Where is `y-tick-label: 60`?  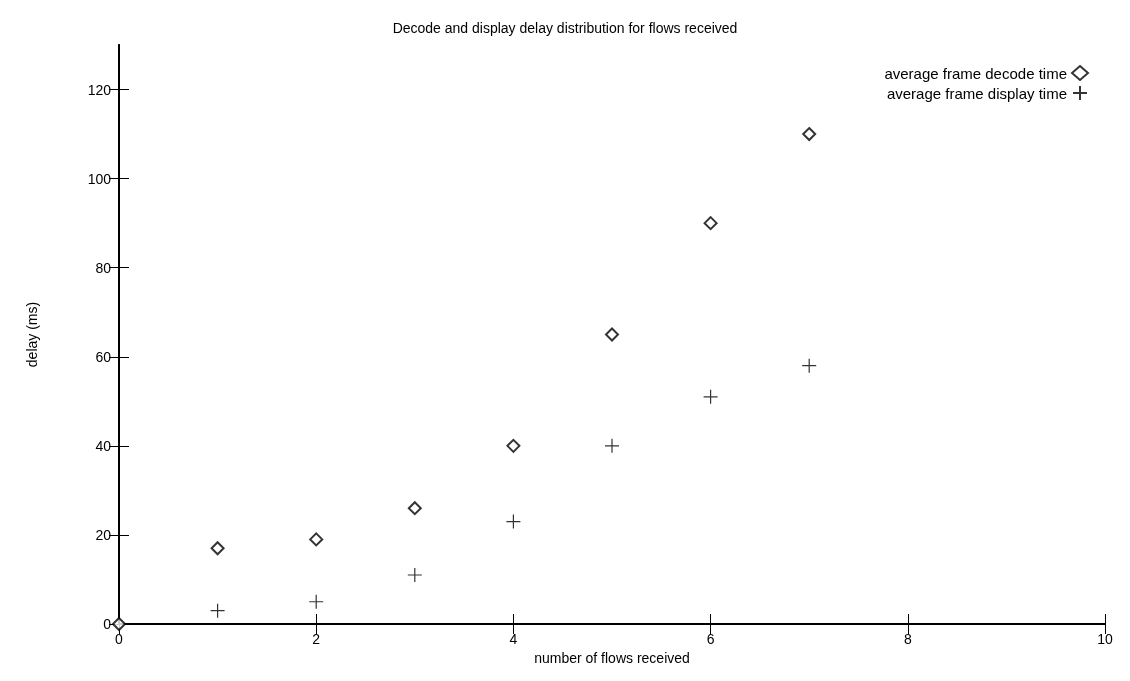 y-tick-label: 60 is located at coordinates (103, 356).